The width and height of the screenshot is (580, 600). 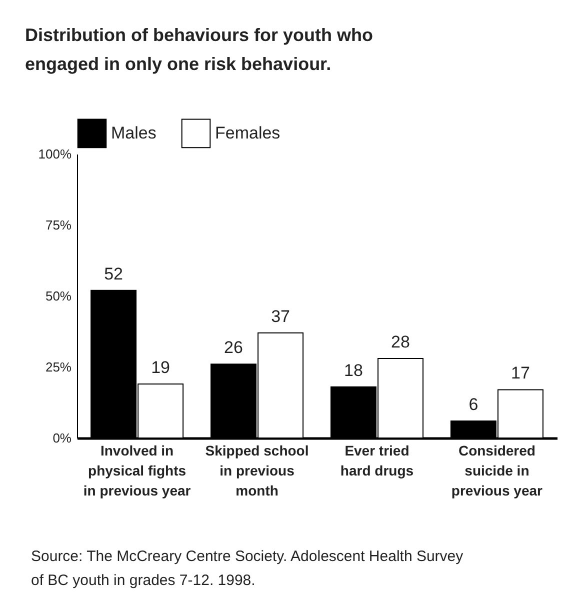 What do you see at coordinates (199, 49) in the screenshot?
I see `chart-title: Distribution of behaviours for youth who engaged in only one risk behaviour.` at bounding box center [199, 49].